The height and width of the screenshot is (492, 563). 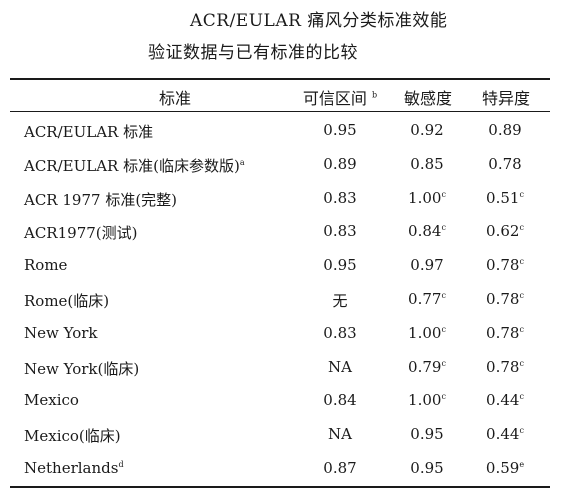 I want to click on sensitivity-cell: 0.84c, so click(x=427, y=231).